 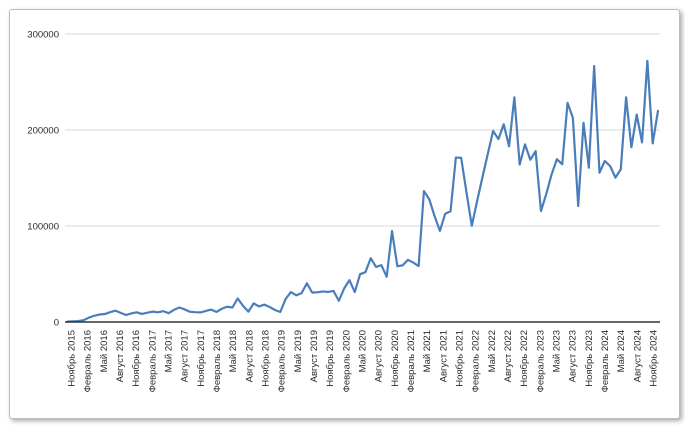 What do you see at coordinates (443, 356) in the screenshot?
I see `x-axis-label: Август 2021` at bounding box center [443, 356].